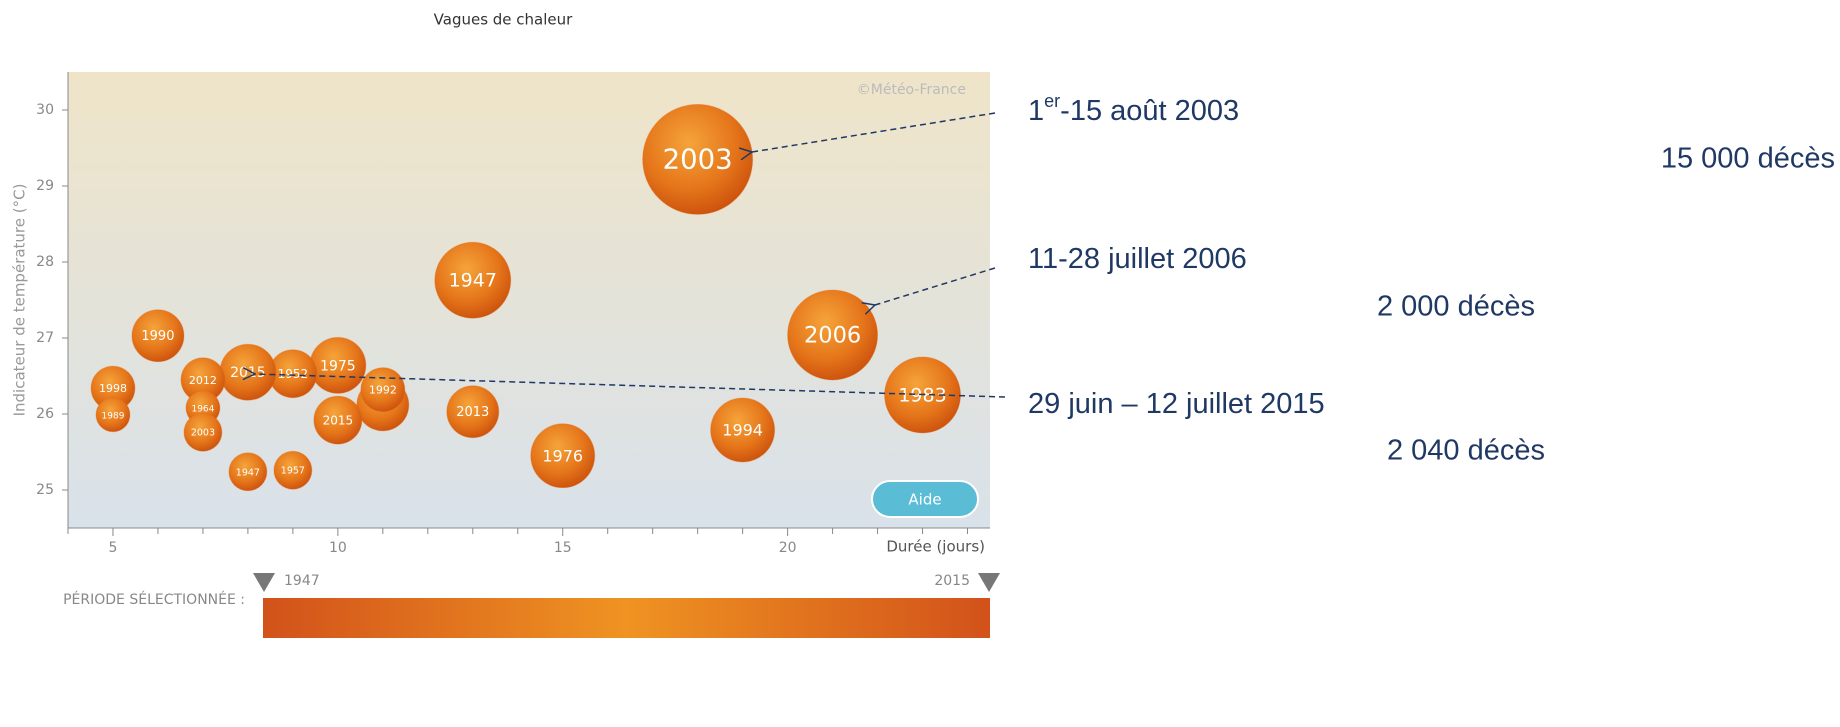 Image resolution: width=1840 pixels, height=727 pixels. I want to click on period-label: PÉRIODE SÉLECTIONNÉE :, so click(154, 599).